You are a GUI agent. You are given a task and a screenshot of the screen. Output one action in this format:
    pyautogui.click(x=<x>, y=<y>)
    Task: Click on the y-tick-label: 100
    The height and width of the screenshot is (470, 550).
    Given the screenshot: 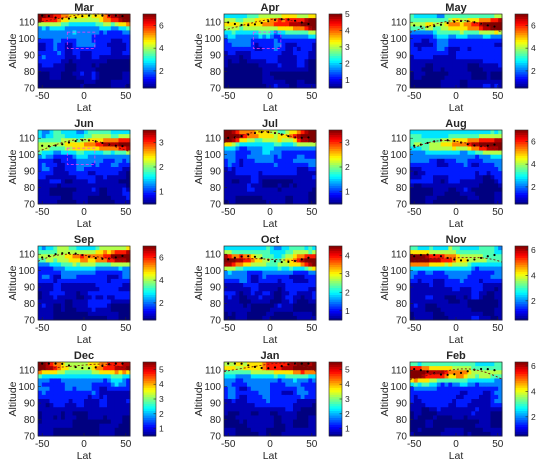 What is the action you would take?
    pyautogui.click(x=26, y=271)
    